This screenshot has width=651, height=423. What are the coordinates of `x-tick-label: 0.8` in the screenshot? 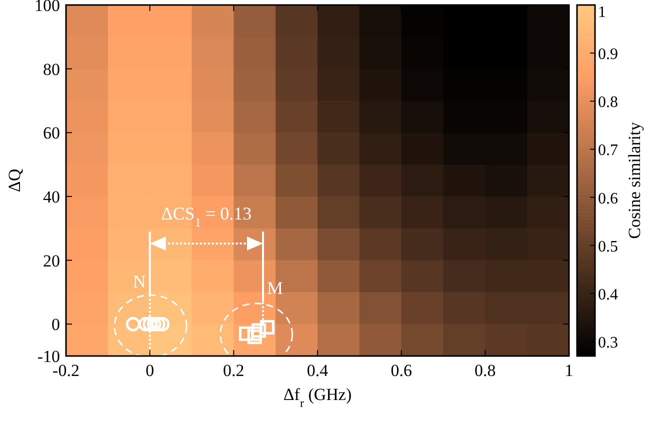 It's located at (485, 370).